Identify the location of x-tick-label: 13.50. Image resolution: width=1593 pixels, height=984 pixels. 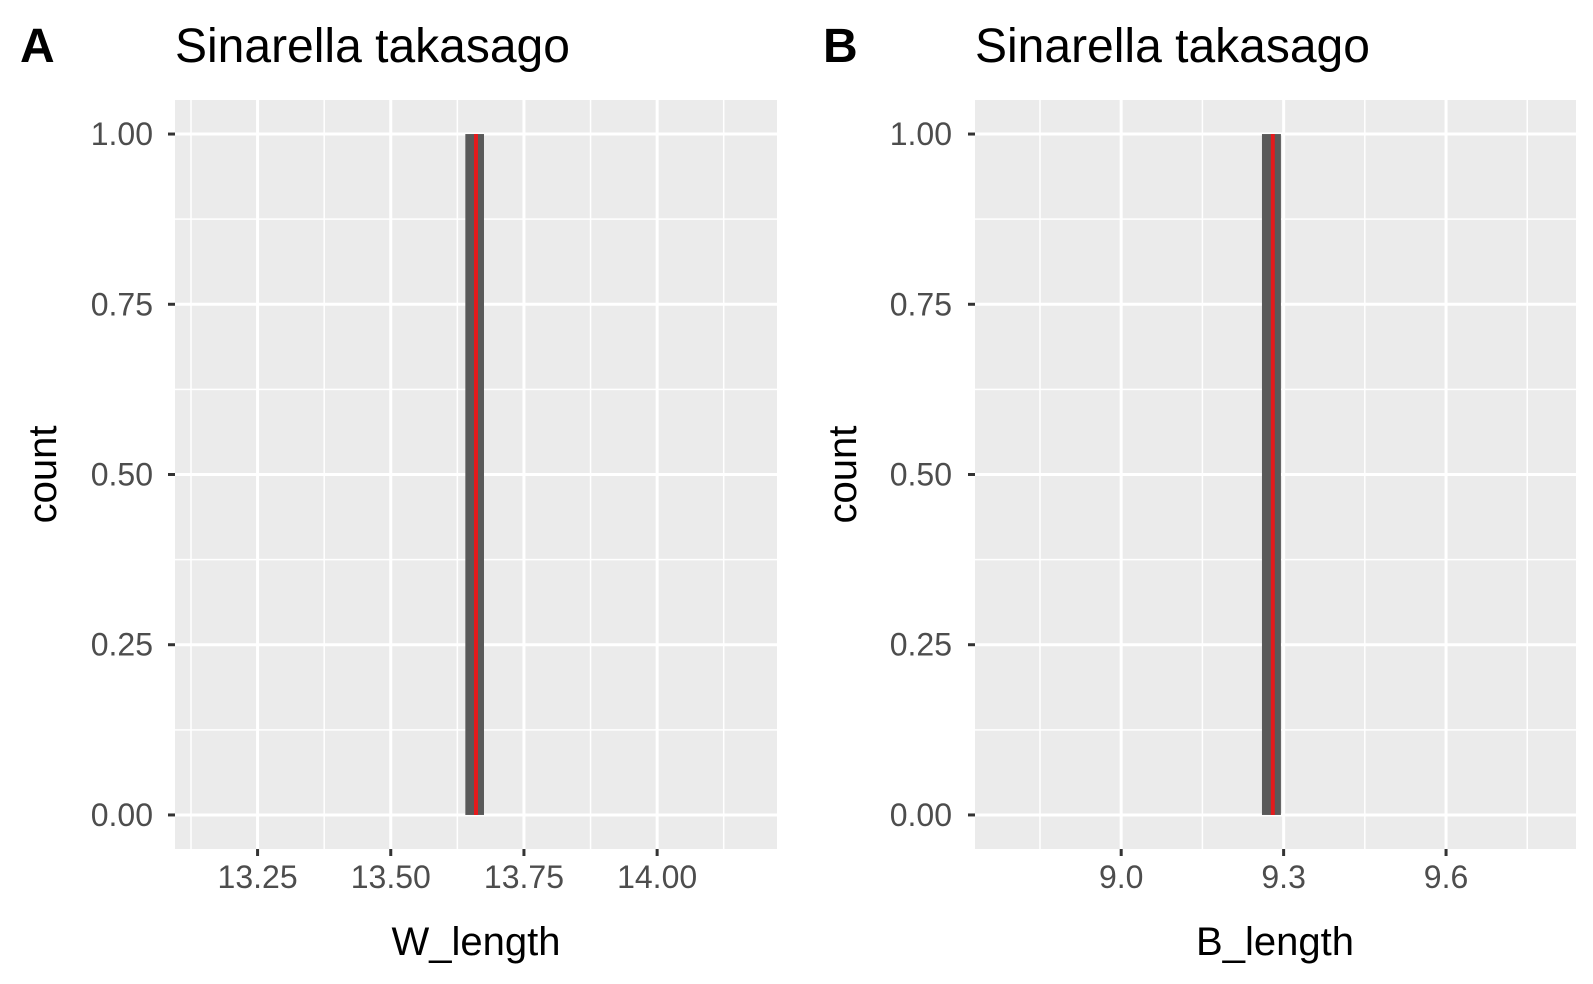
(391, 877).